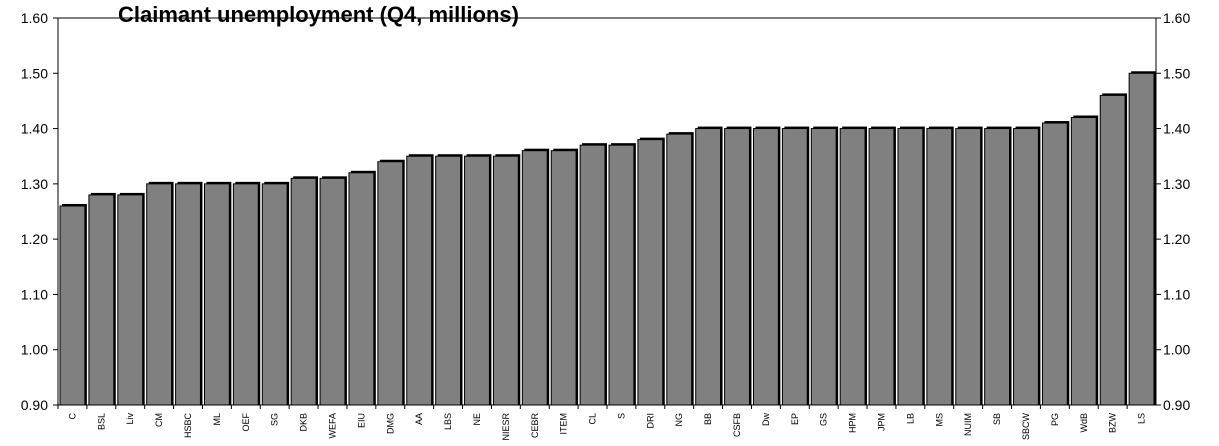 This screenshot has width=1219, height=446. Describe the element at coordinates (303, 291) in the screenshot. I see `bar-DKB` at that location.